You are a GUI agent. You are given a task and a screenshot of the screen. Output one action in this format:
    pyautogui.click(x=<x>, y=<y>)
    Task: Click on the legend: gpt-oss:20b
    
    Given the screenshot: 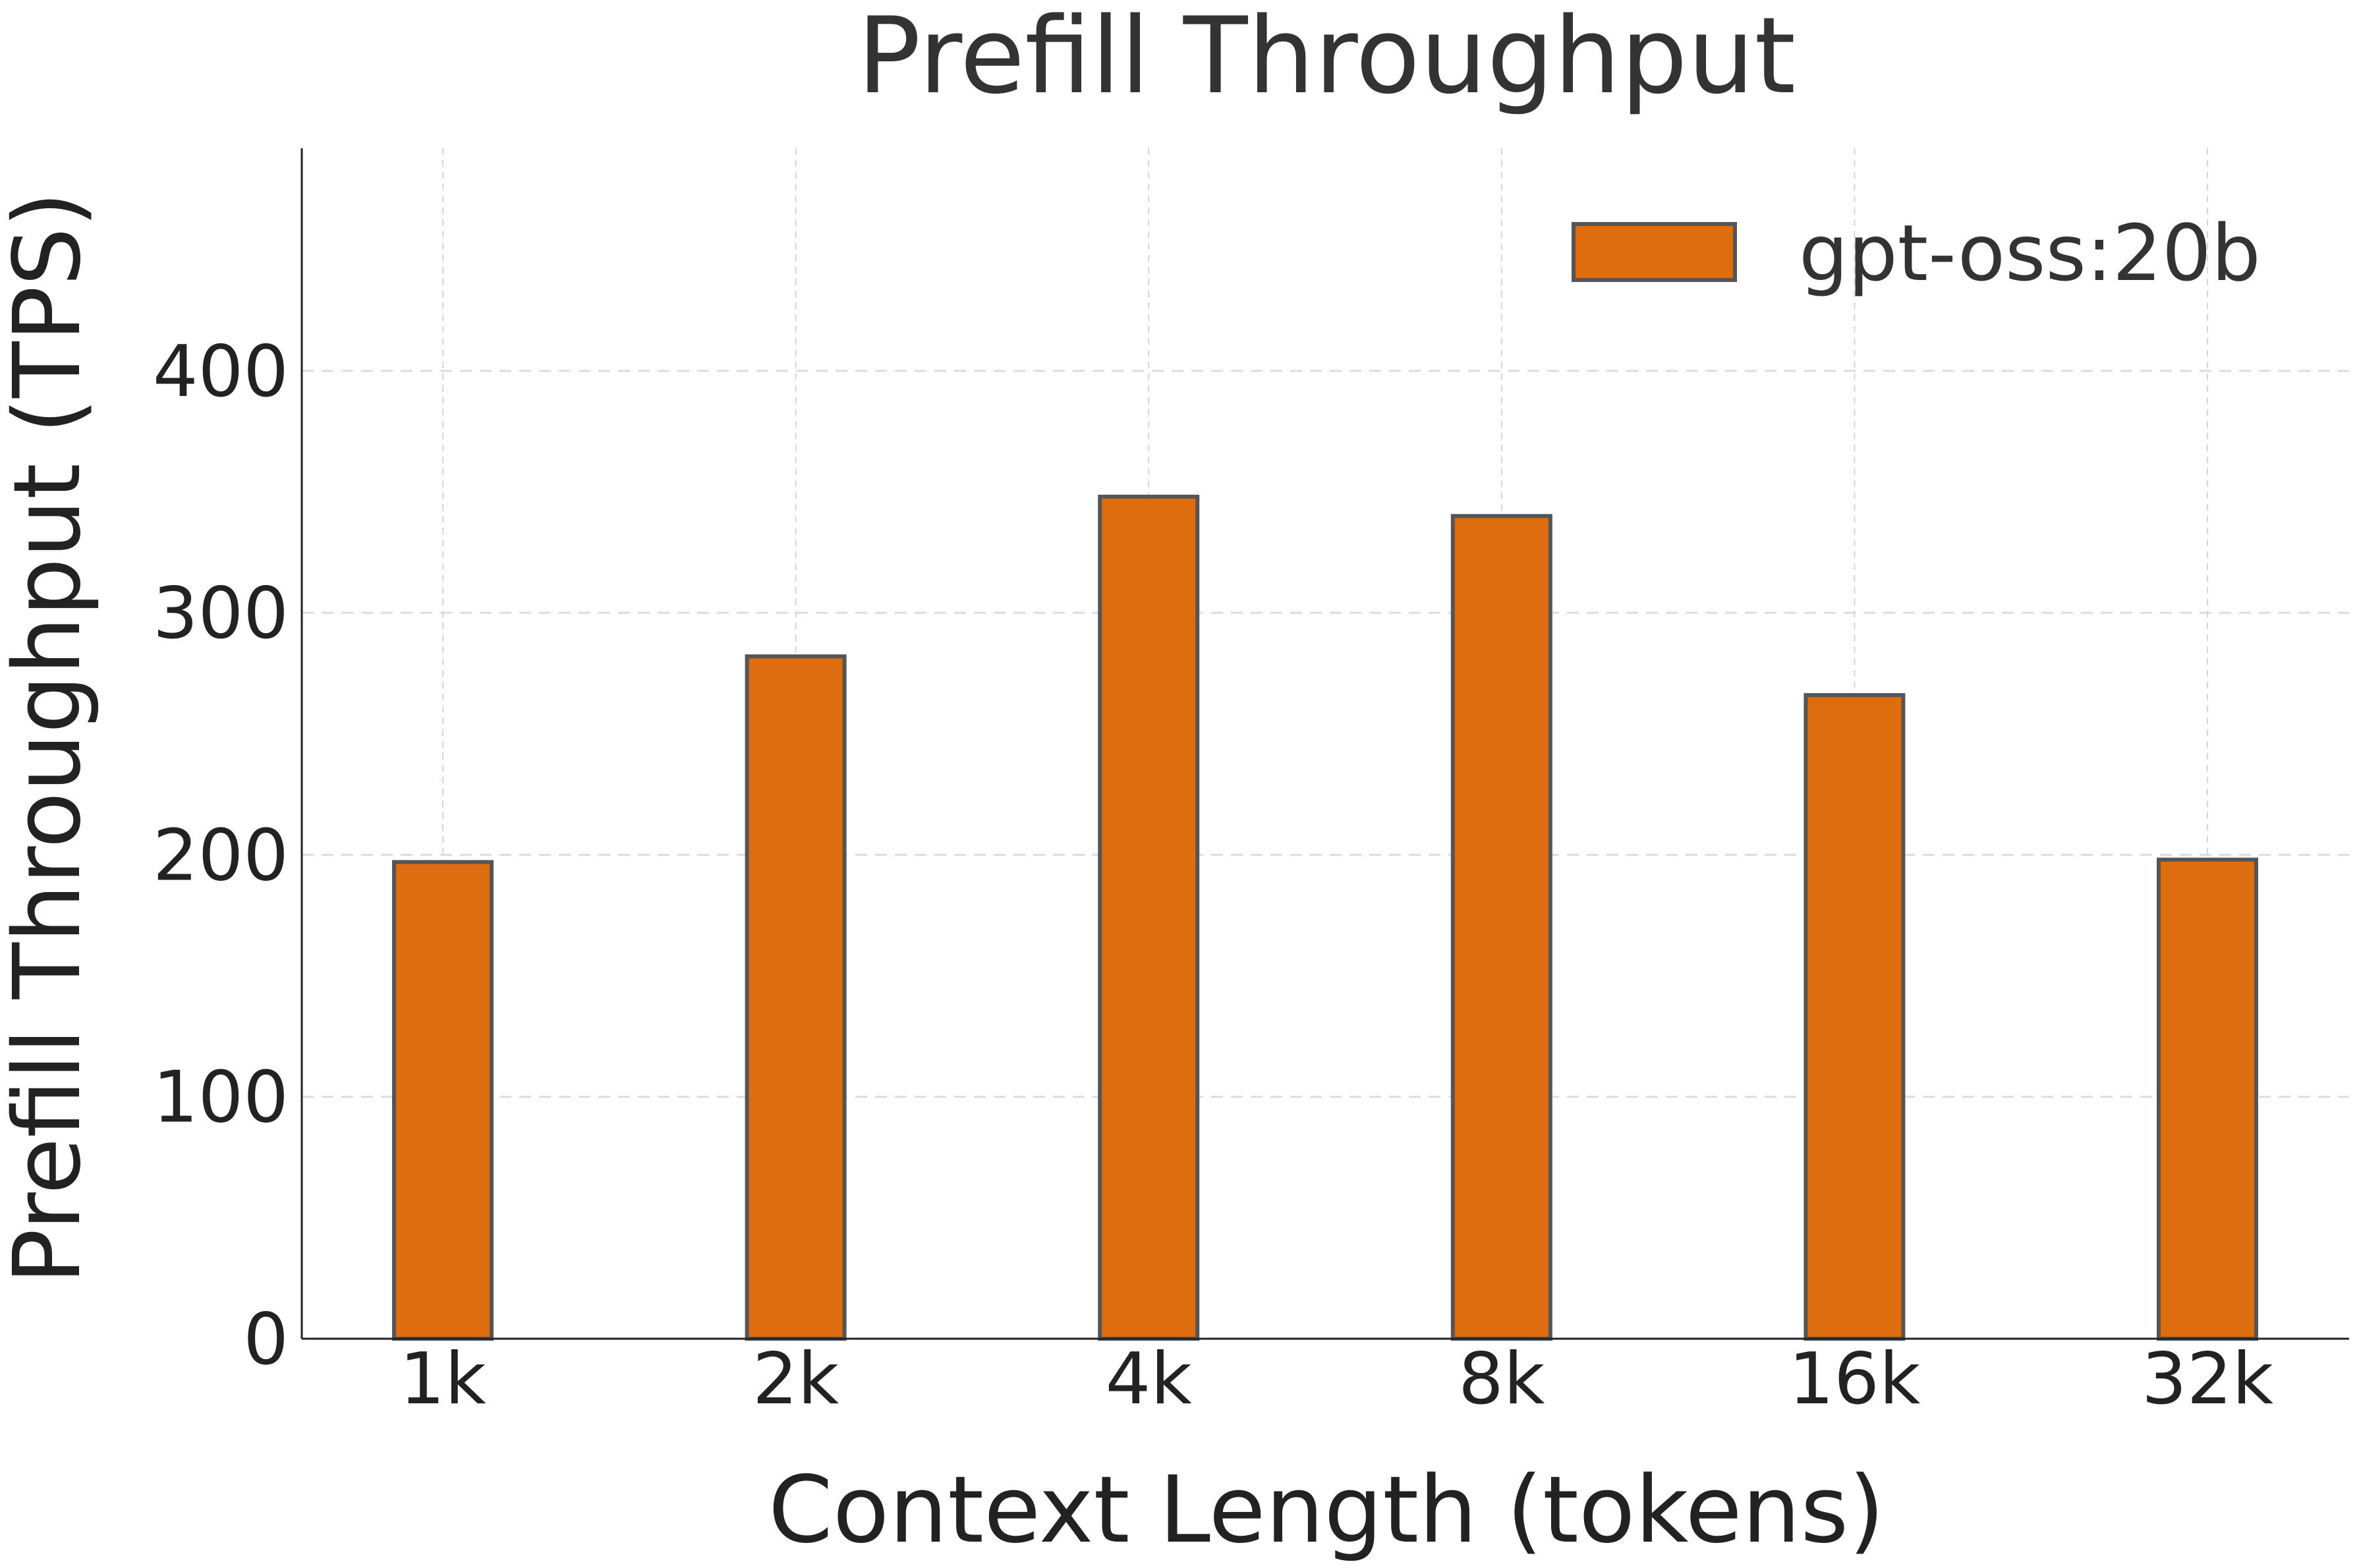 What is the action you would take?
    pyautogui.click(x=1916, y=253)
    